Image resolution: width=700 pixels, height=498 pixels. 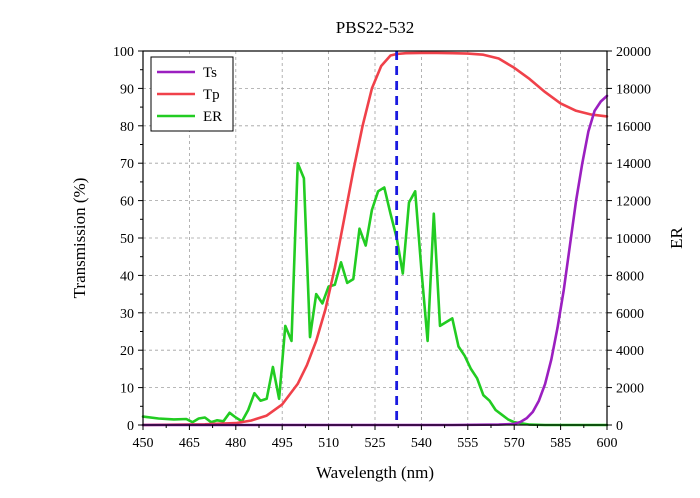 What do you see at coordinates (189, 443) in the screenshot?
I see `x-tick-label: 465` at bounding box center [189, 443].